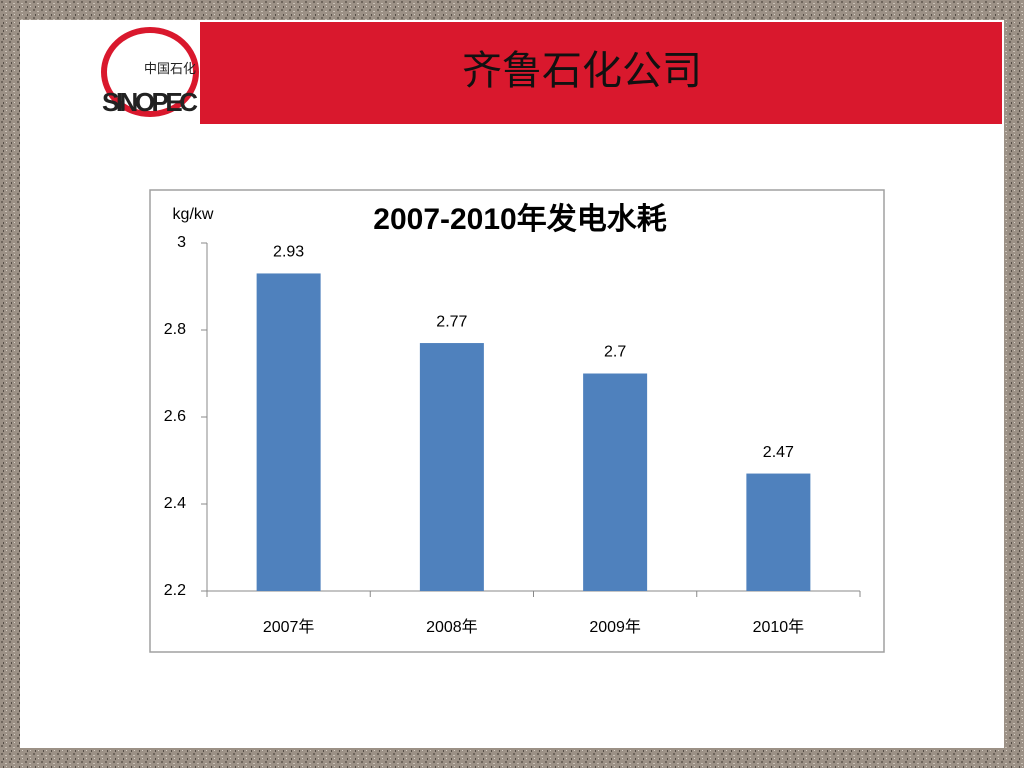 This screenshot has height=773, width=1024. What do you see at coordinates (519, 219) in the screenshot?
I see `chart-title: 2007-2010年发电水耗` at bounding box center [519, 219].